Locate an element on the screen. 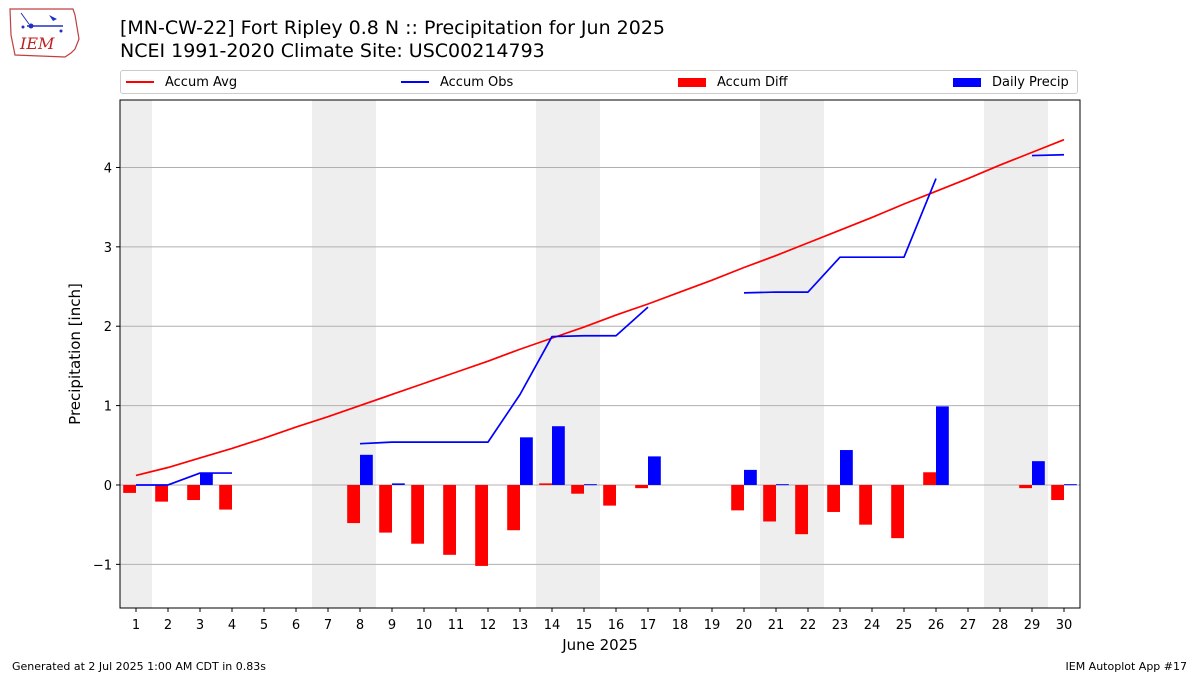 This screenshot has height=675, width=1200. x-axis-label: June 2025 is located at coordinates (599, 645).